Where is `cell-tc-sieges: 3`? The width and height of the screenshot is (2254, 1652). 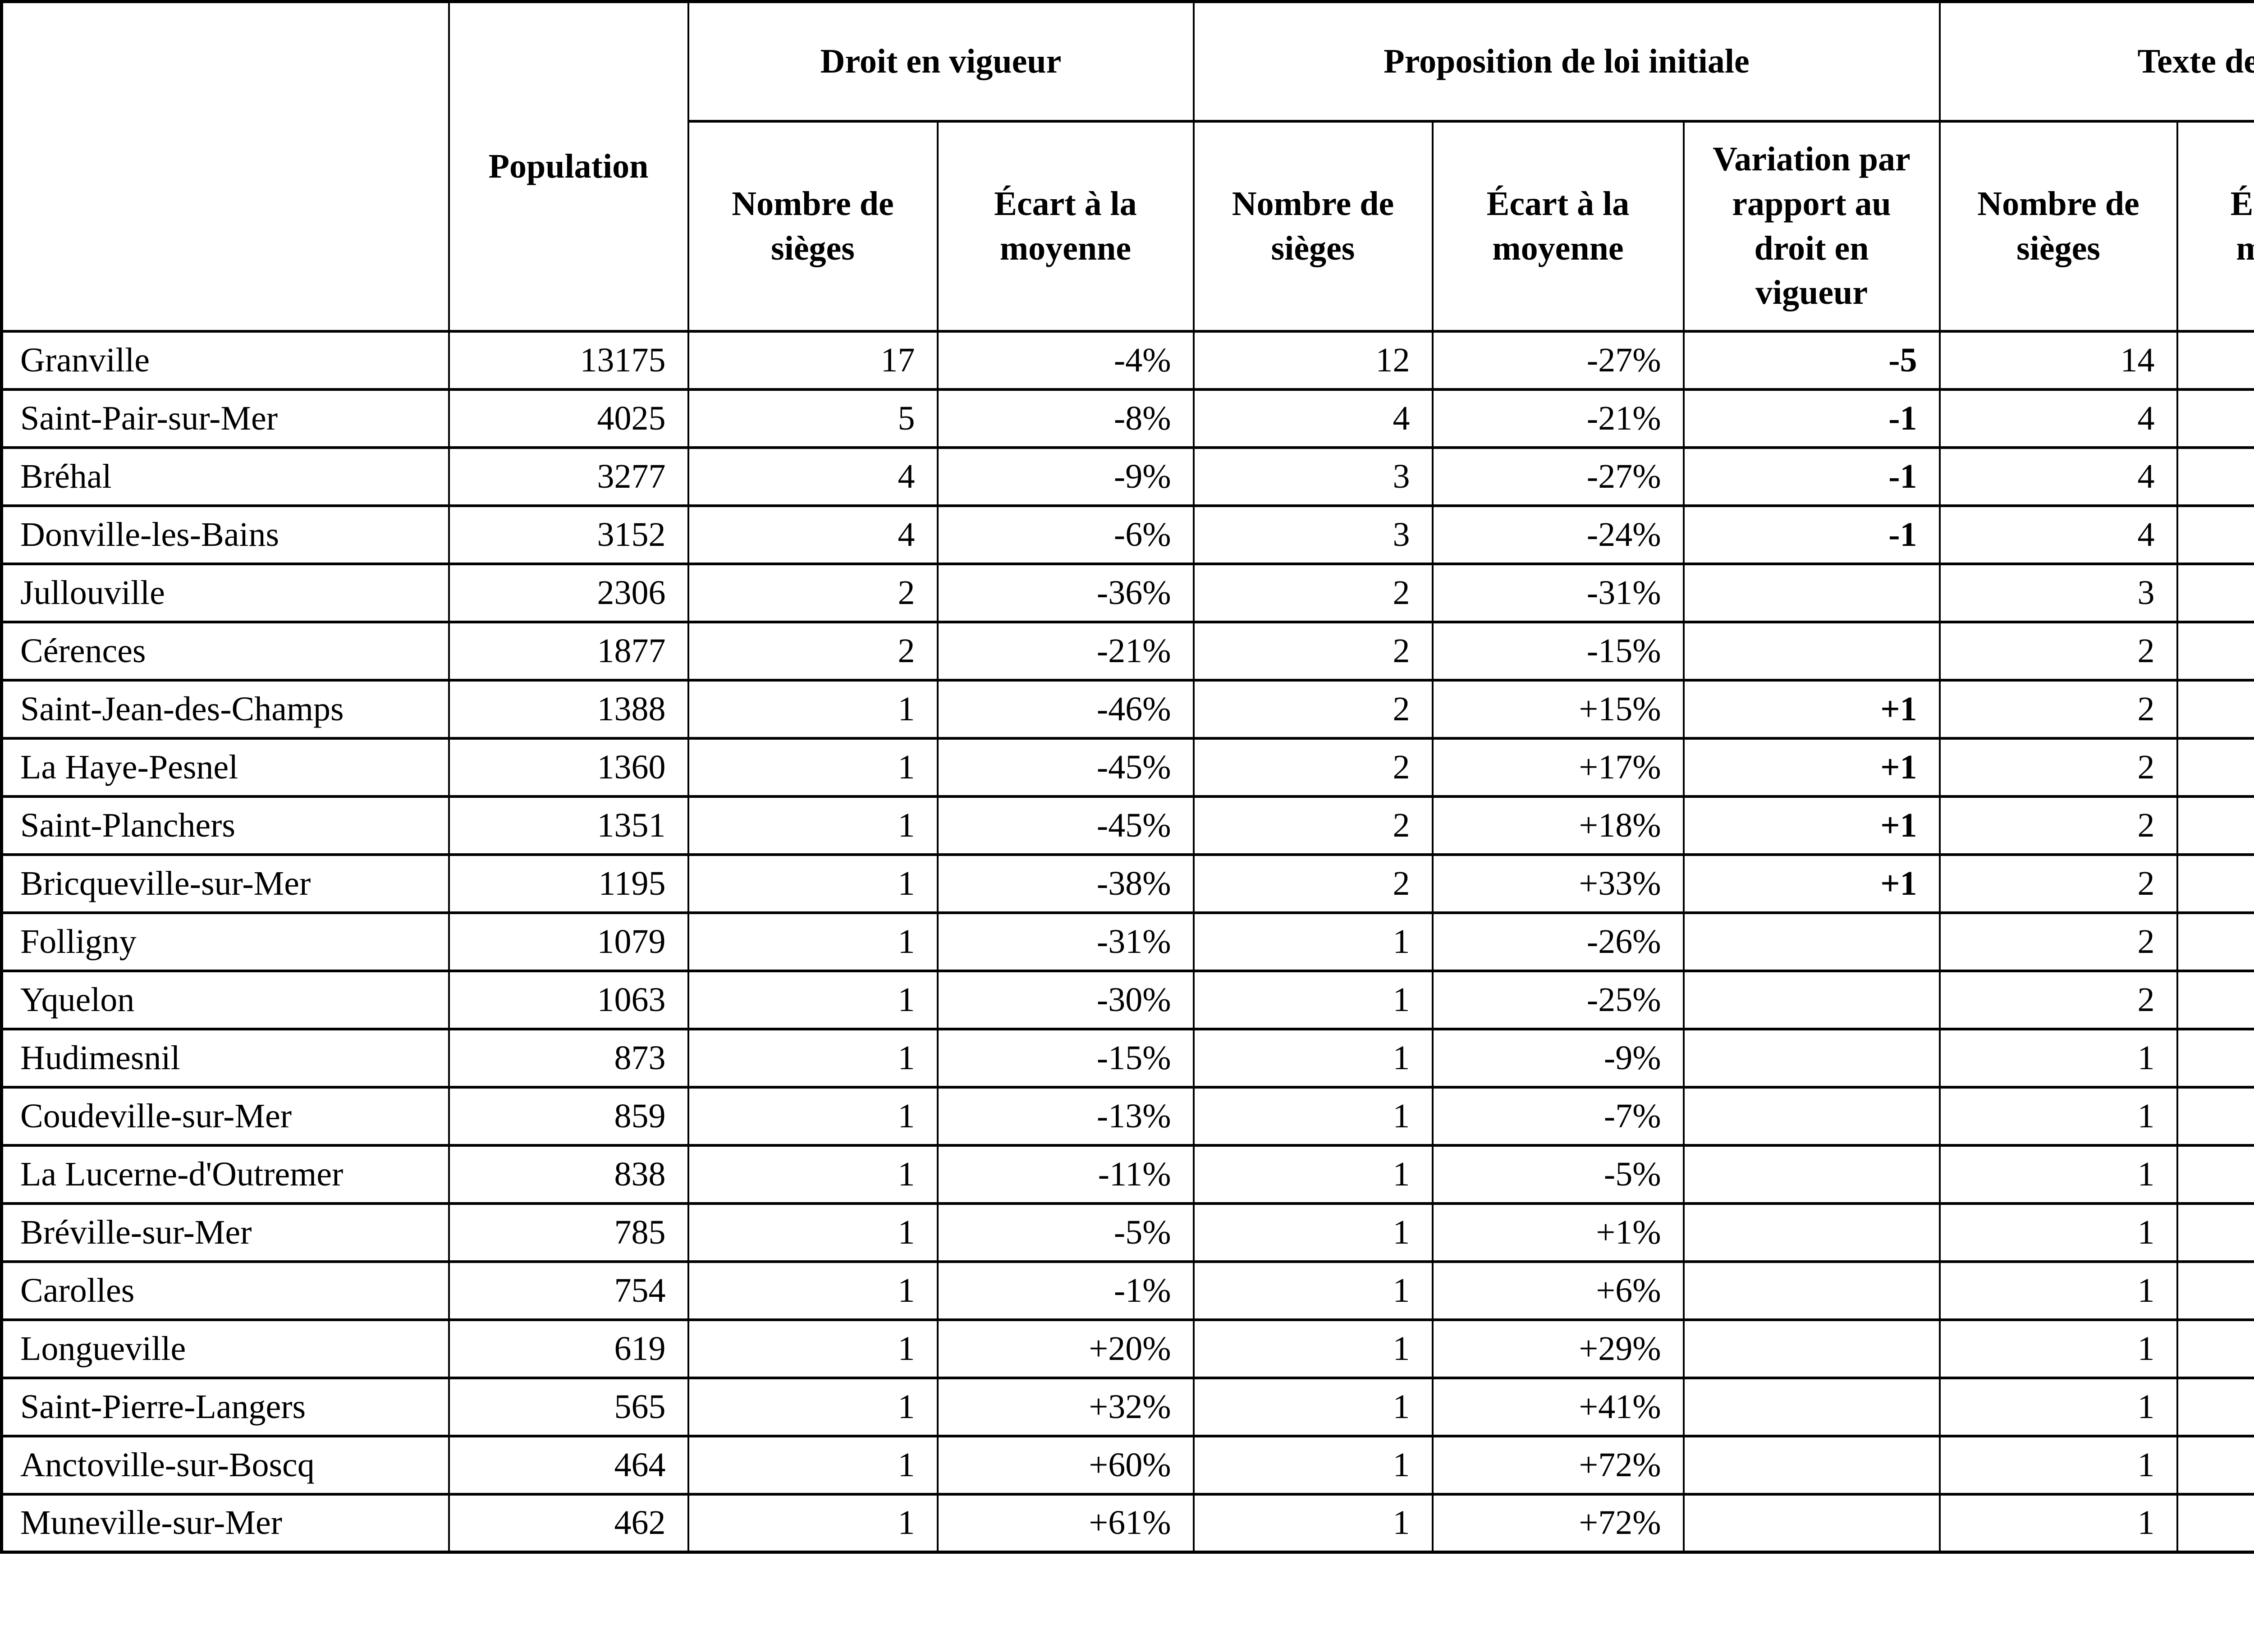 cell-tc-sieges: 3 is located at coordinates (2058, 592).